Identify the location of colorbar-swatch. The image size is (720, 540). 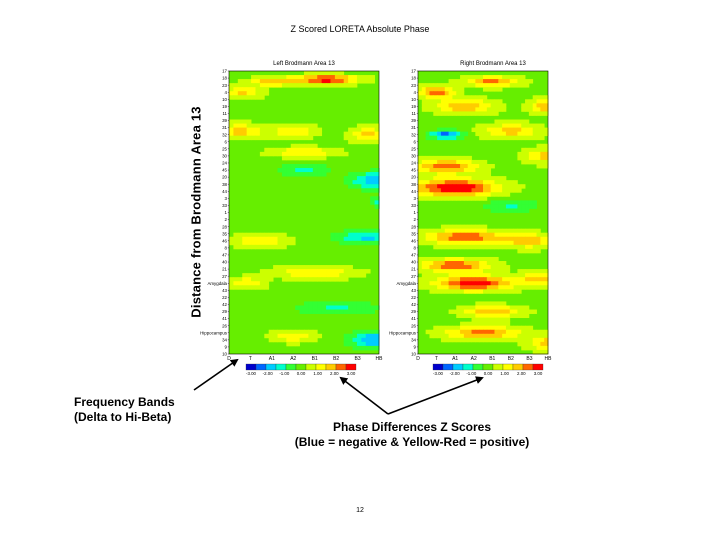
(311, 367).